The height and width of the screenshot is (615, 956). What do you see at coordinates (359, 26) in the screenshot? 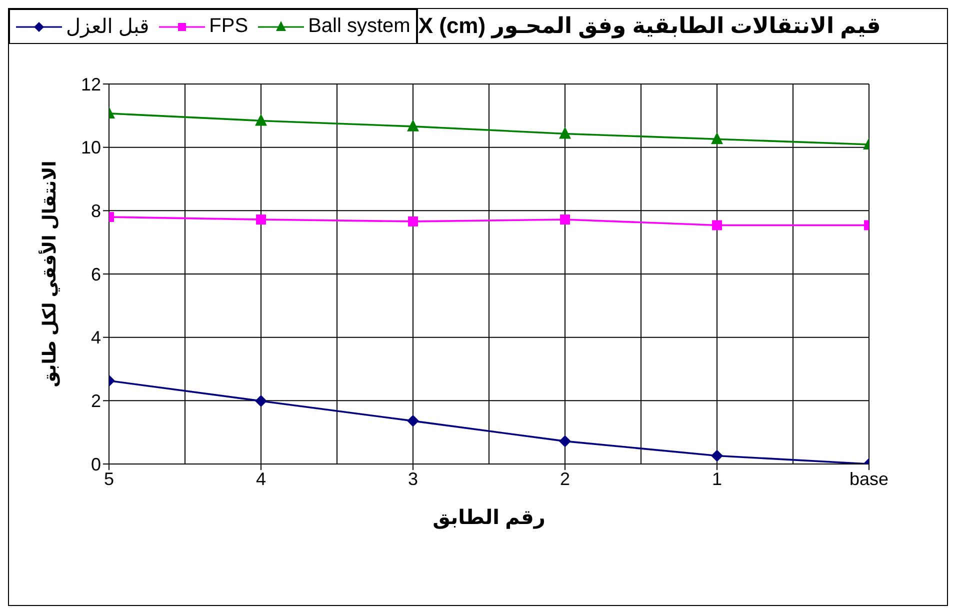
I see `legend-label: Ball system` at bounding box center [359, 26].